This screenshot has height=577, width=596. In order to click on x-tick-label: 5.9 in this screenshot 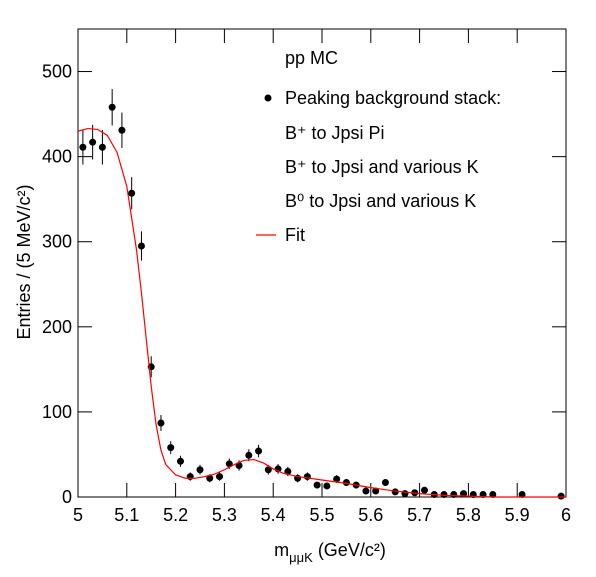, I will do `click(517, 515)`.